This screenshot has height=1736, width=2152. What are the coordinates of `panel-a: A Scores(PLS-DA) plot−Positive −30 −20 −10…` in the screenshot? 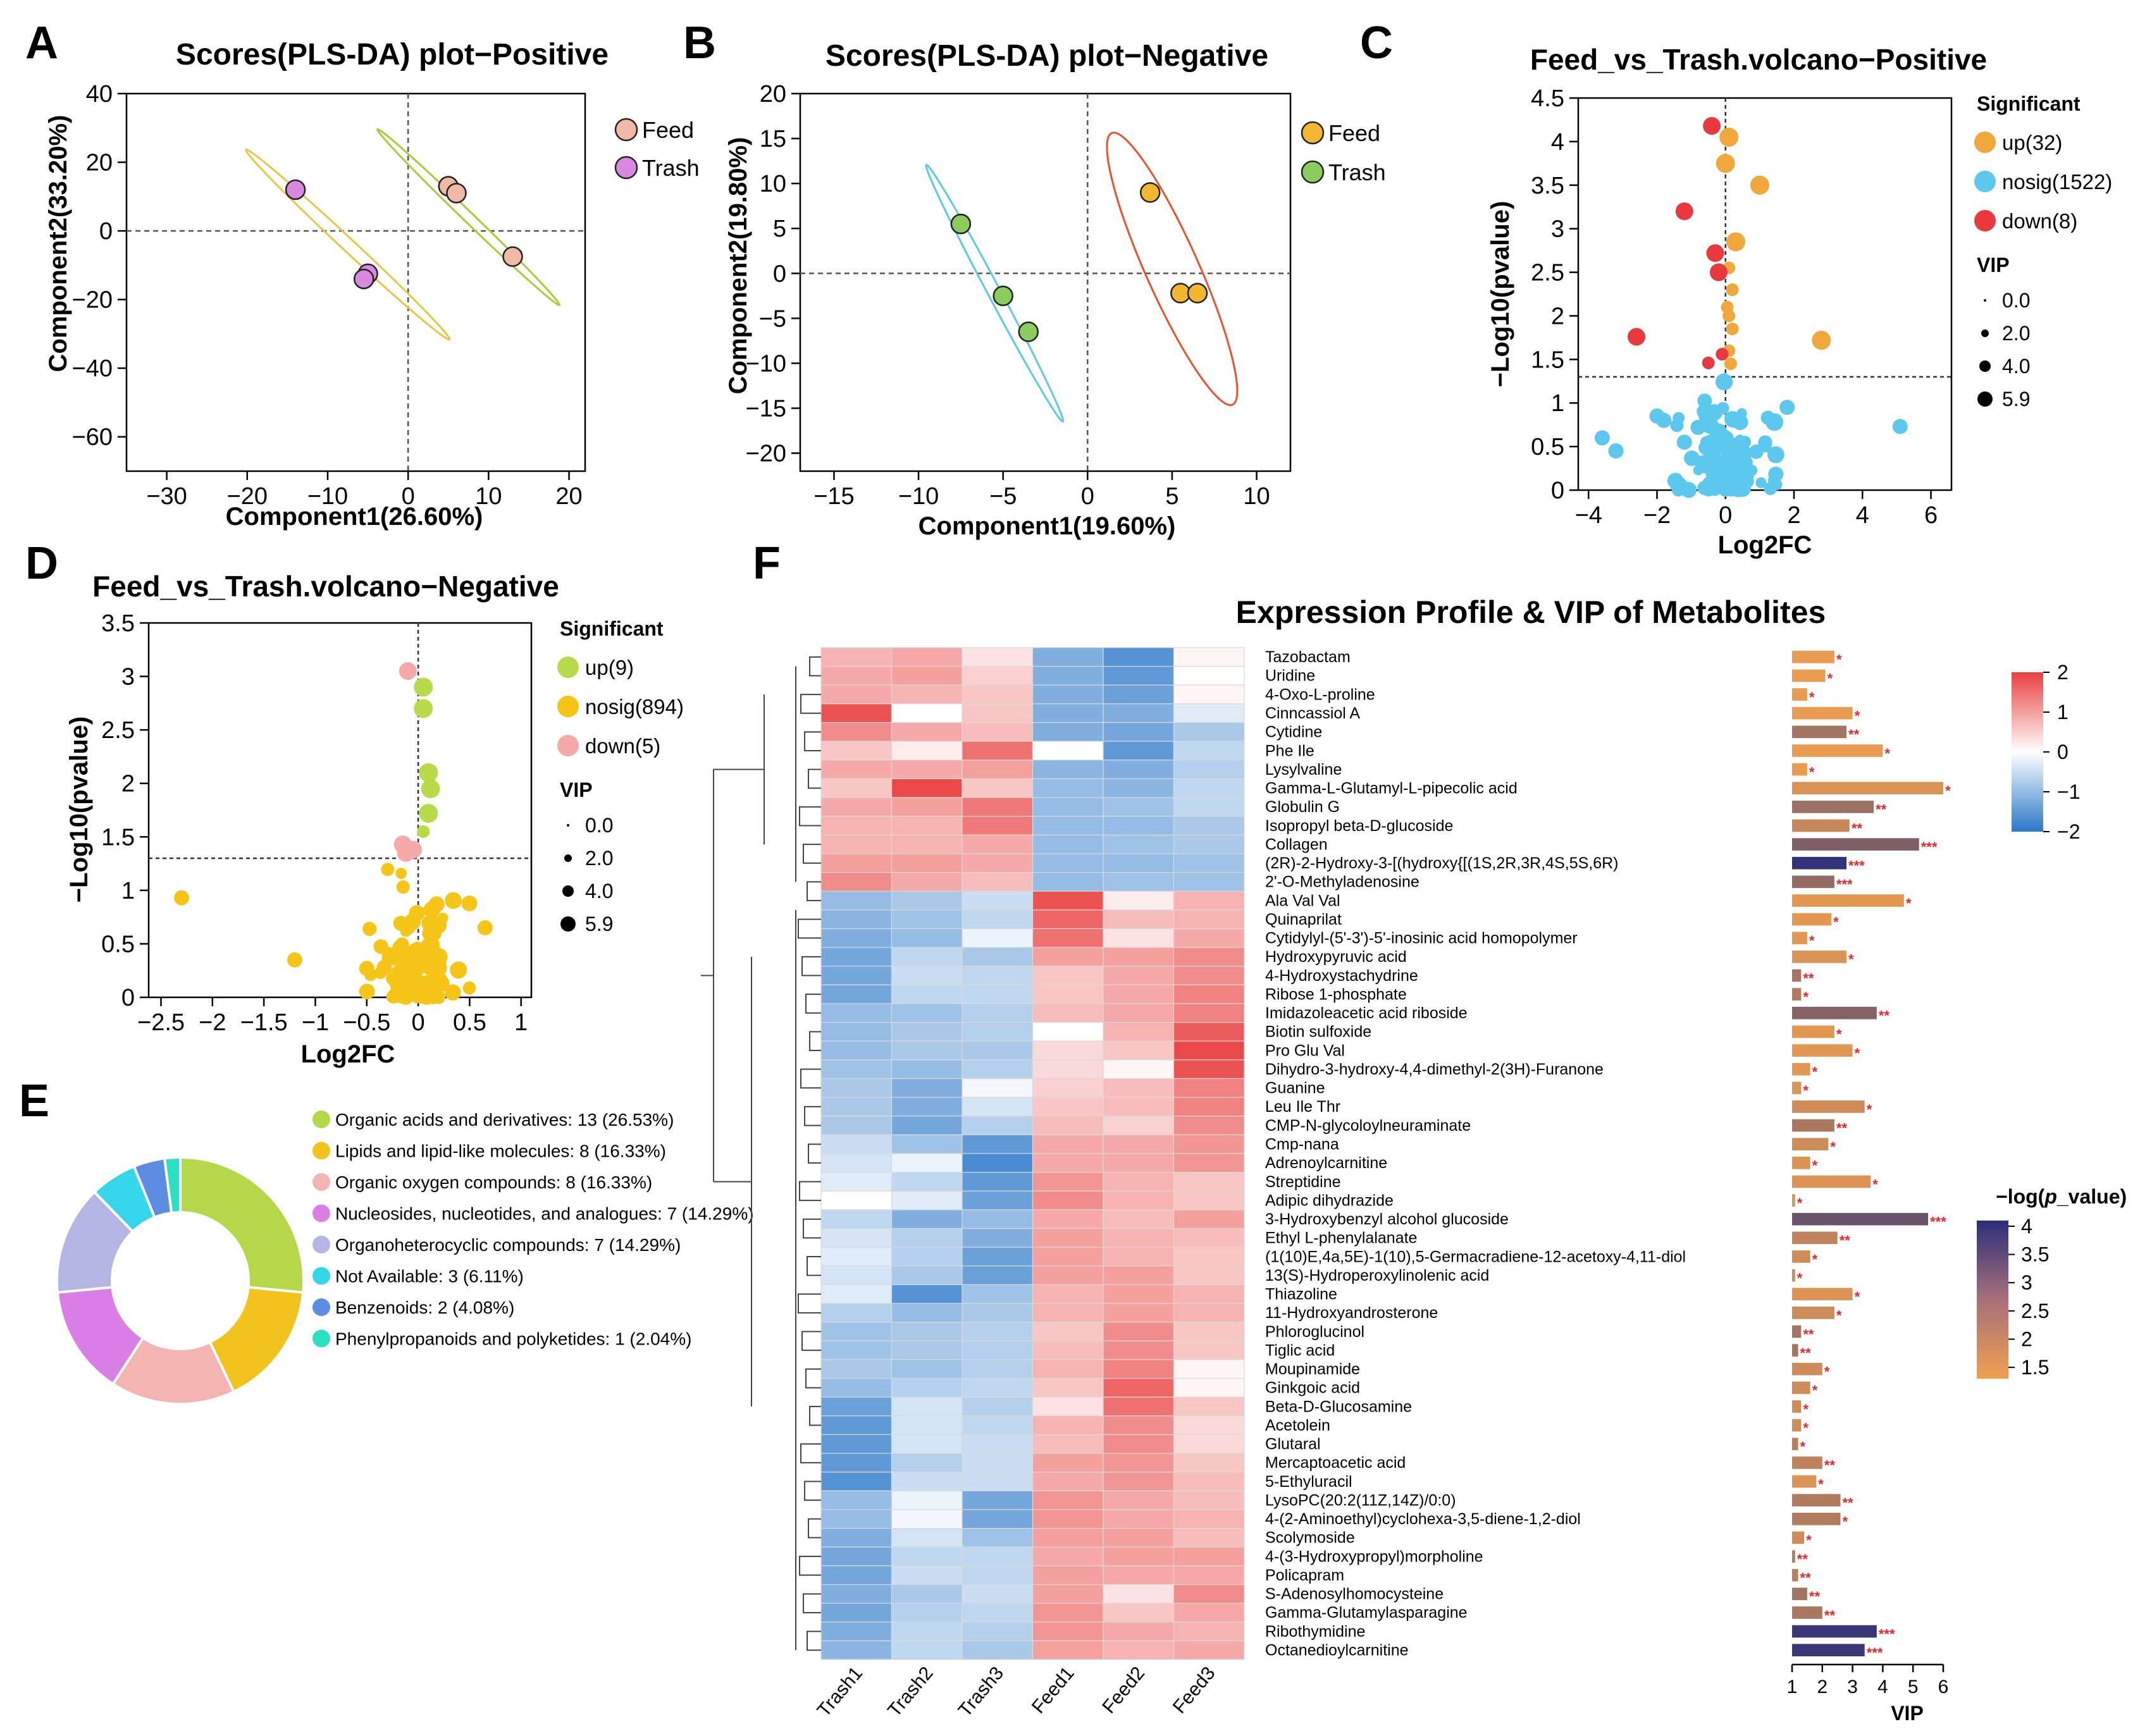 It's located at (362, 274).